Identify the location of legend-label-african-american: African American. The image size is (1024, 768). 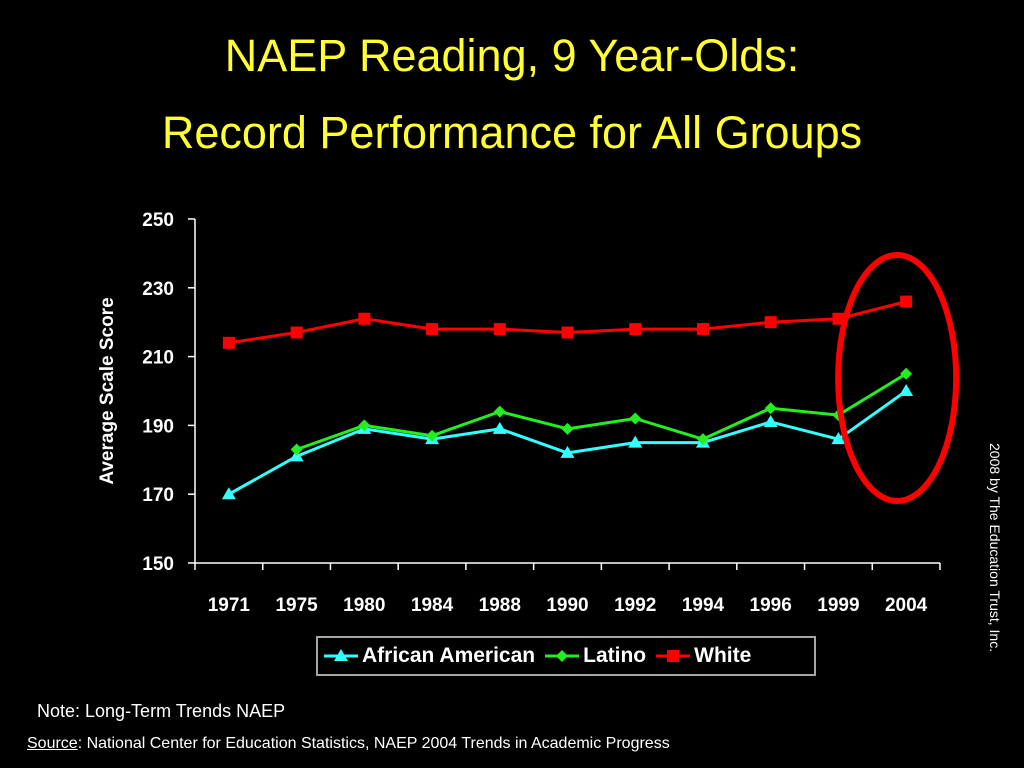
(449, 655).